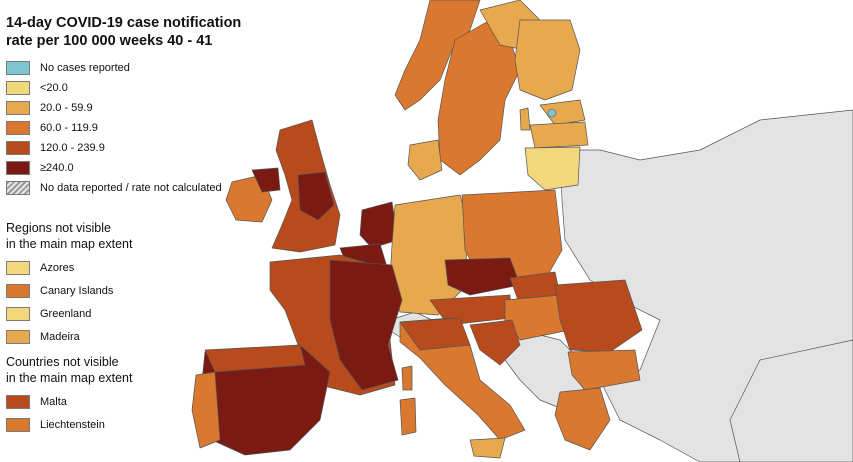 This screenshot has height=462, width=853. I want to click on romania, so click(598, 316).